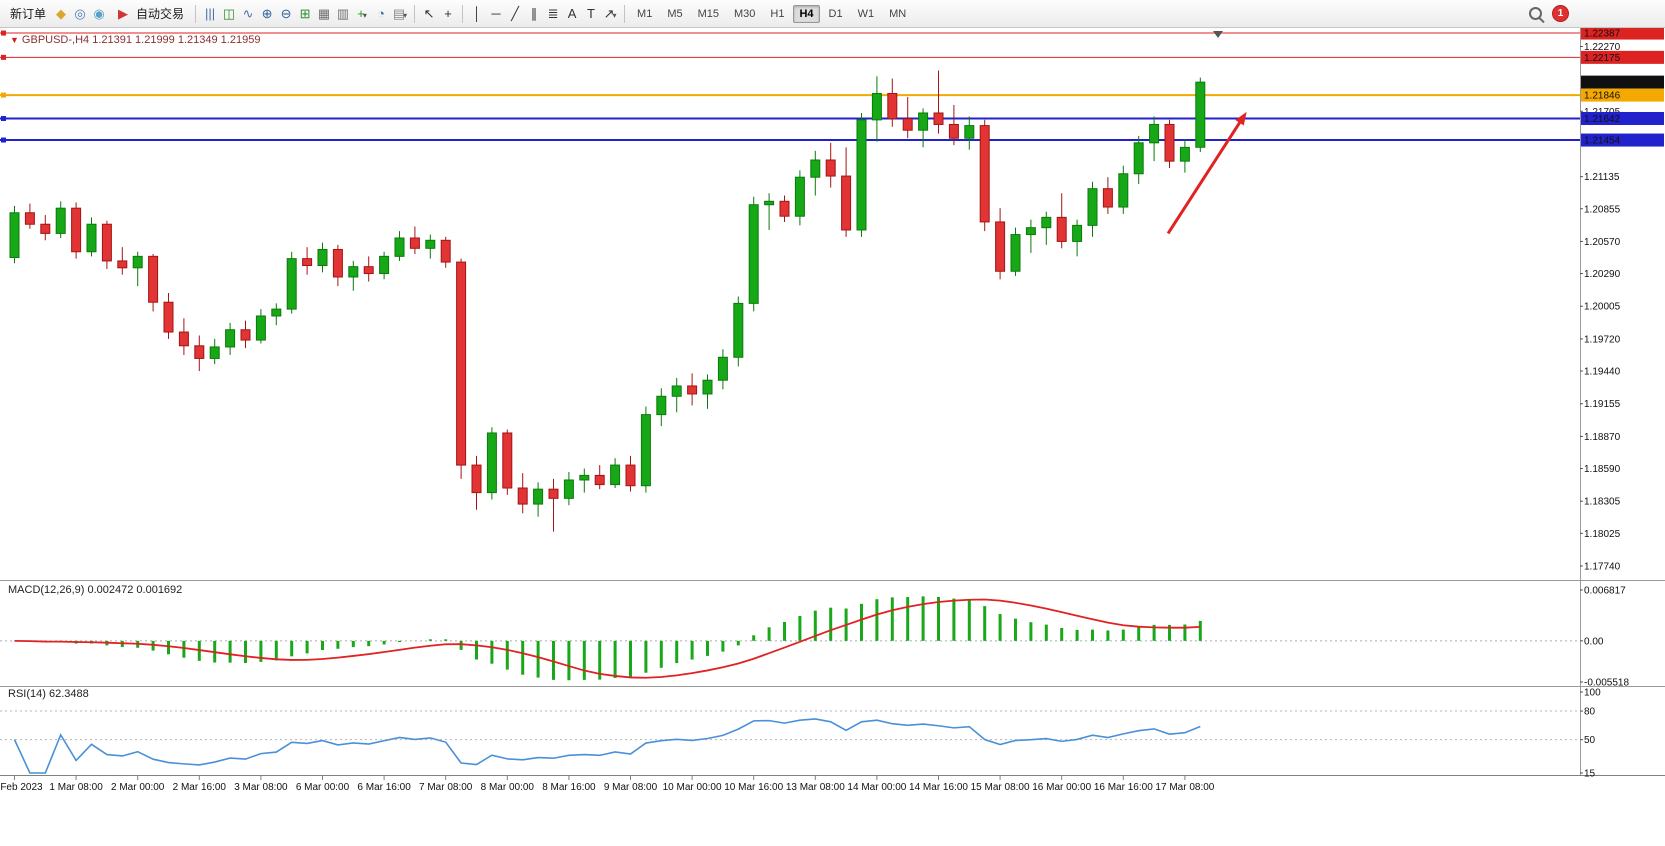 Image resolution: width=1665 pixels, height=846 pixels. I want to click on trendline-icon: ╱, so click(515, 13).